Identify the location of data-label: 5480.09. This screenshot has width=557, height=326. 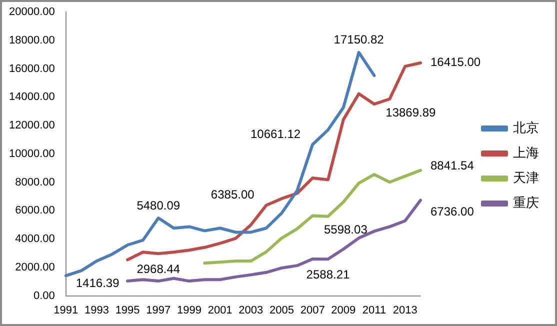
(158, 205).